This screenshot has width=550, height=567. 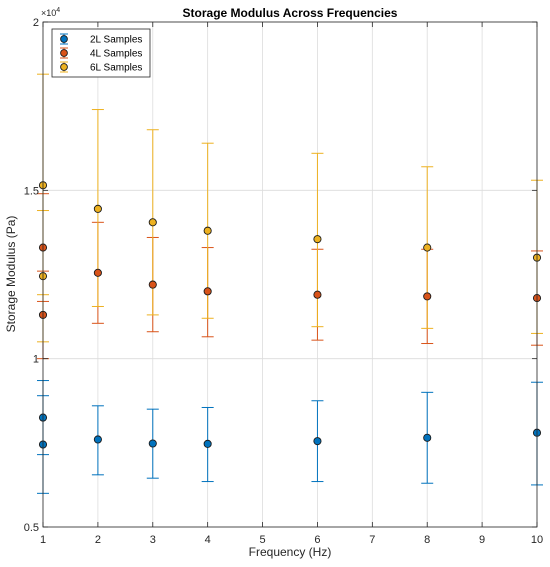 I want to click on x-tick-label: 3, so click(x=153, y=540).